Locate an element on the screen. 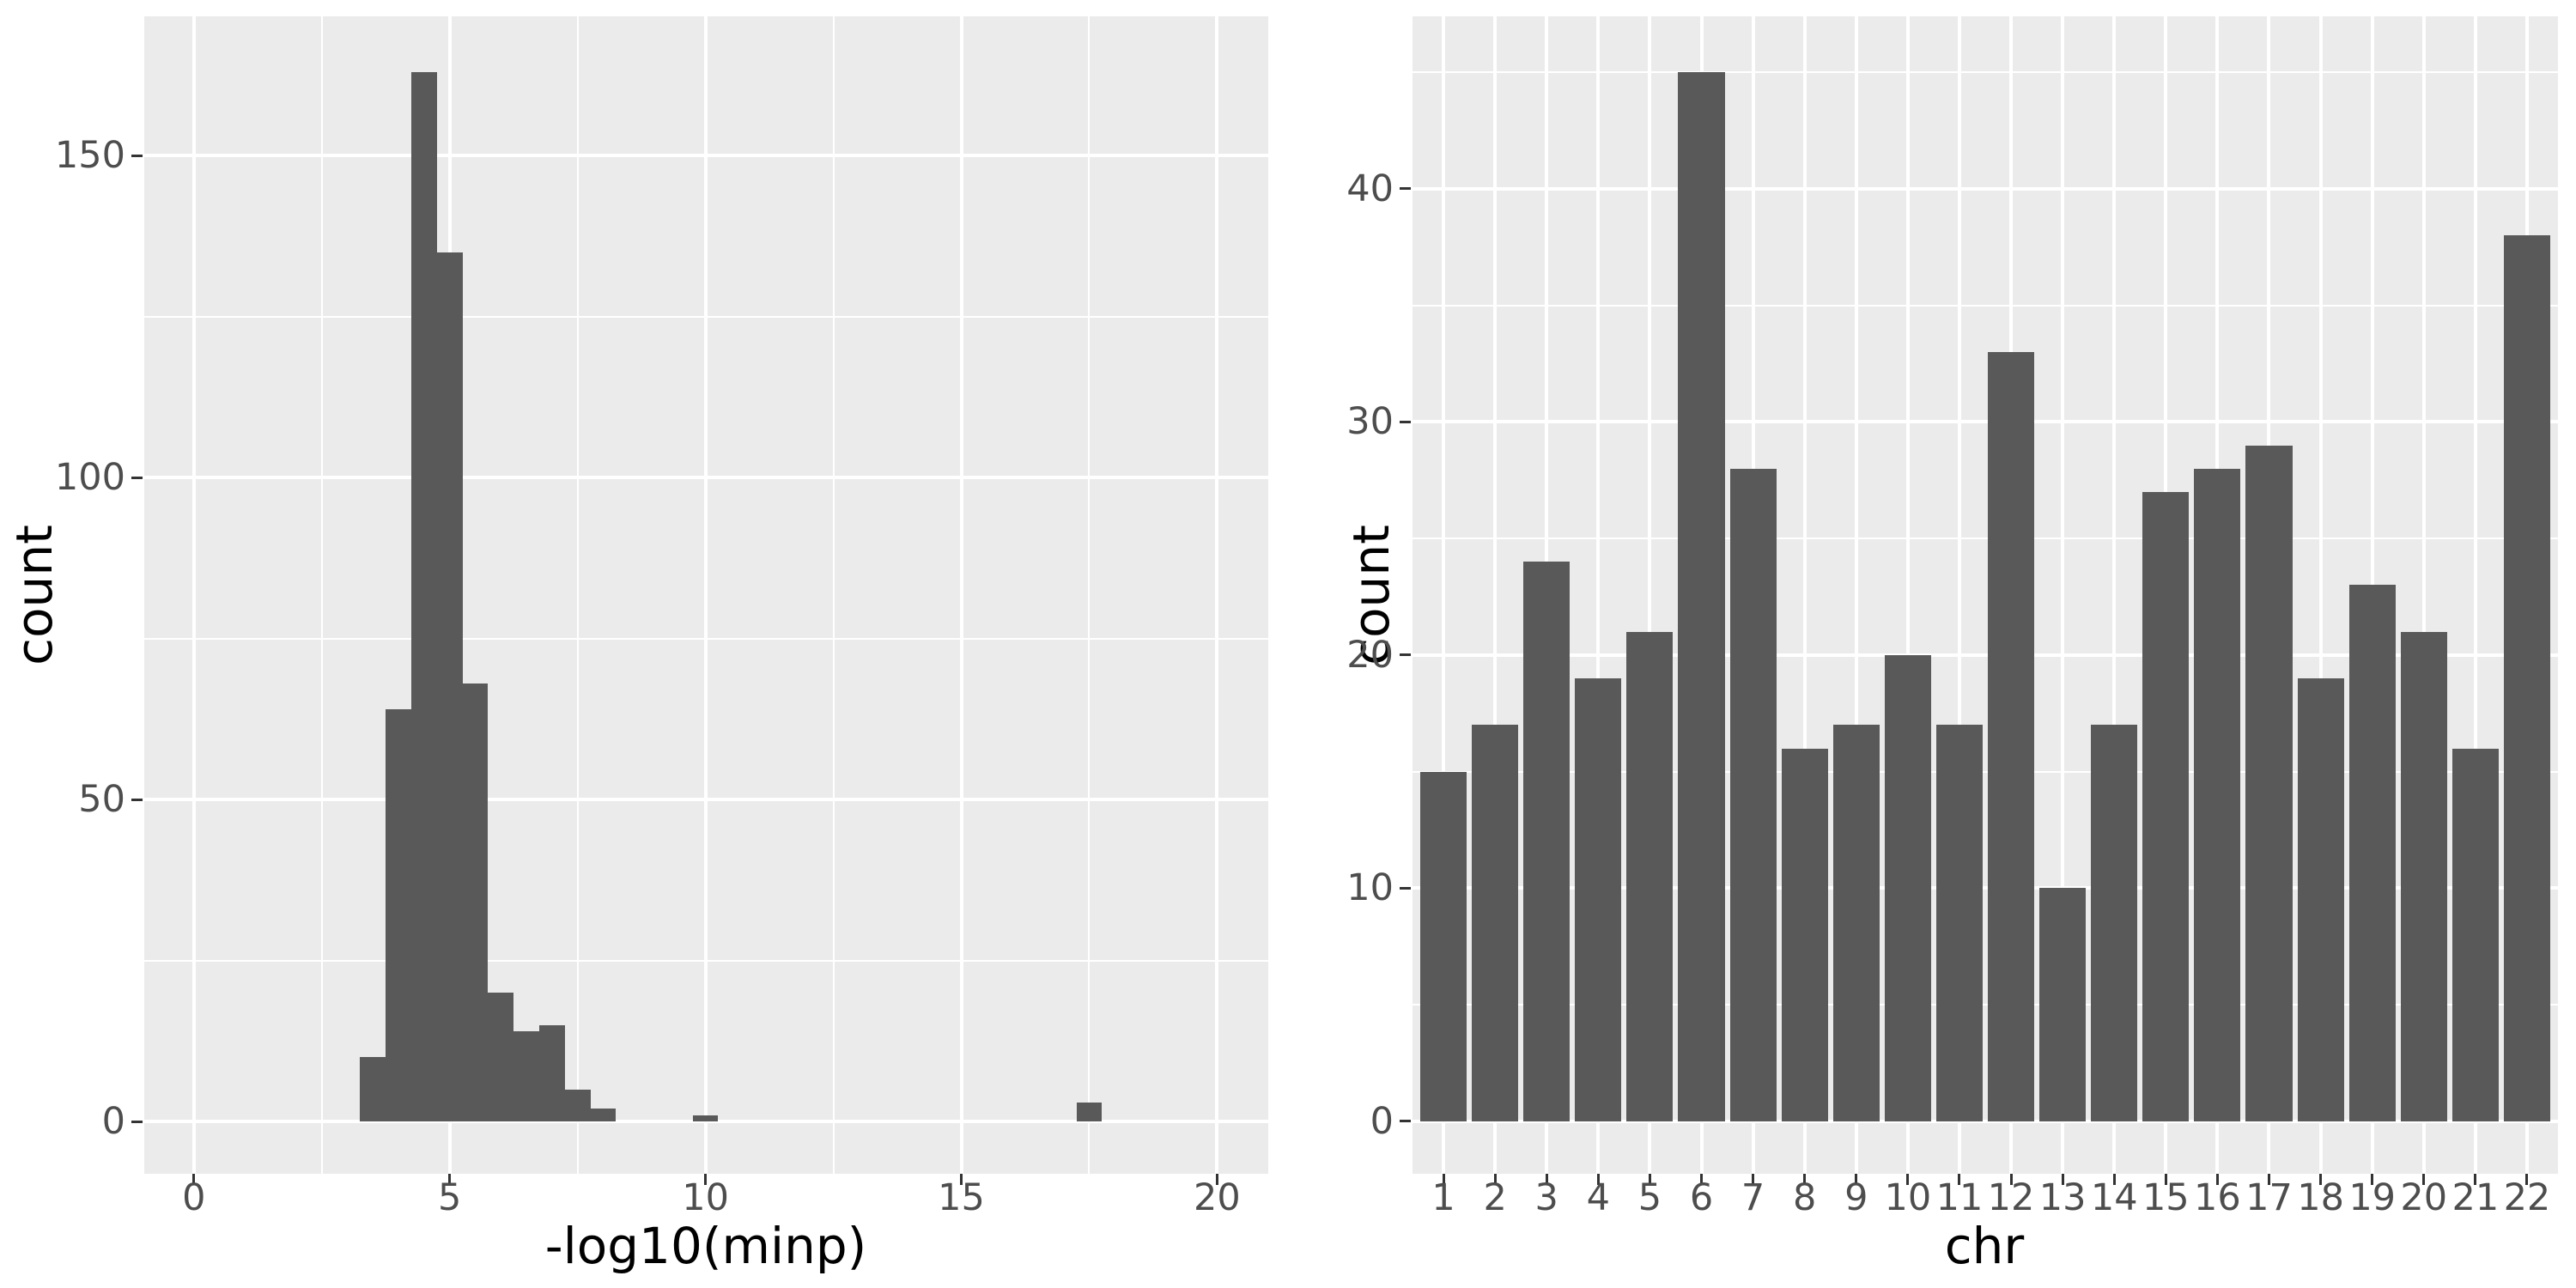 The height and width of the screenshot is (1288, 2576). y-tick-label: 20 is located at coordinates (1370, 655).